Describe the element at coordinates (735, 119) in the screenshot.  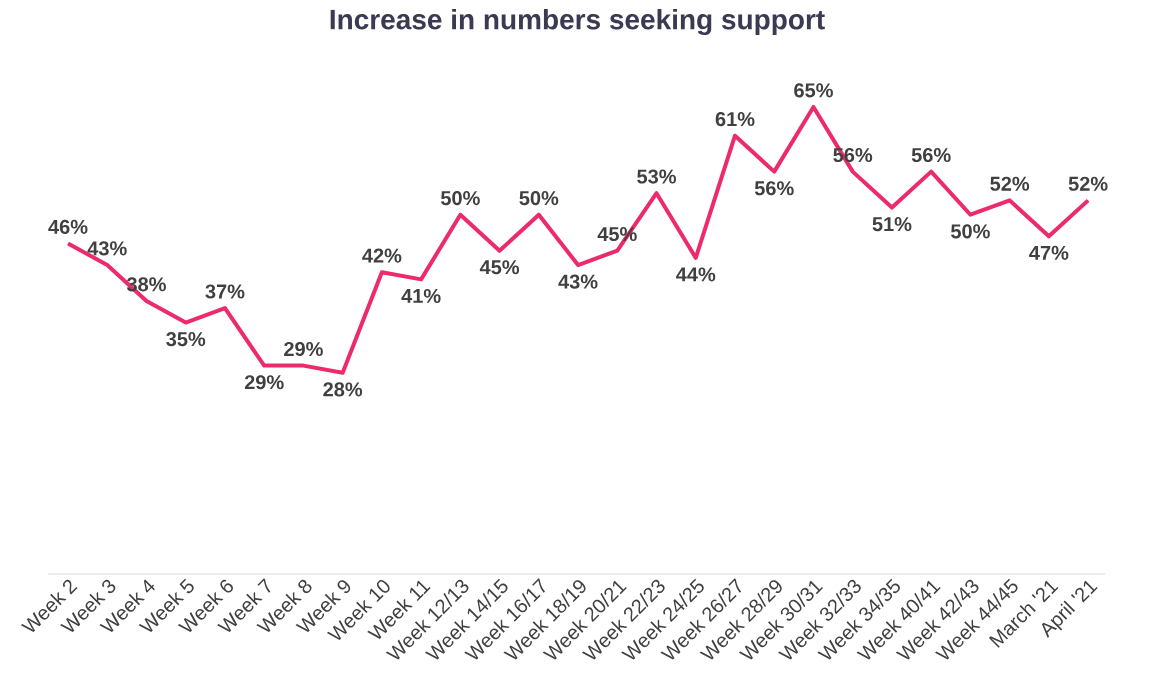
I see `data-label: 61%` at that location.